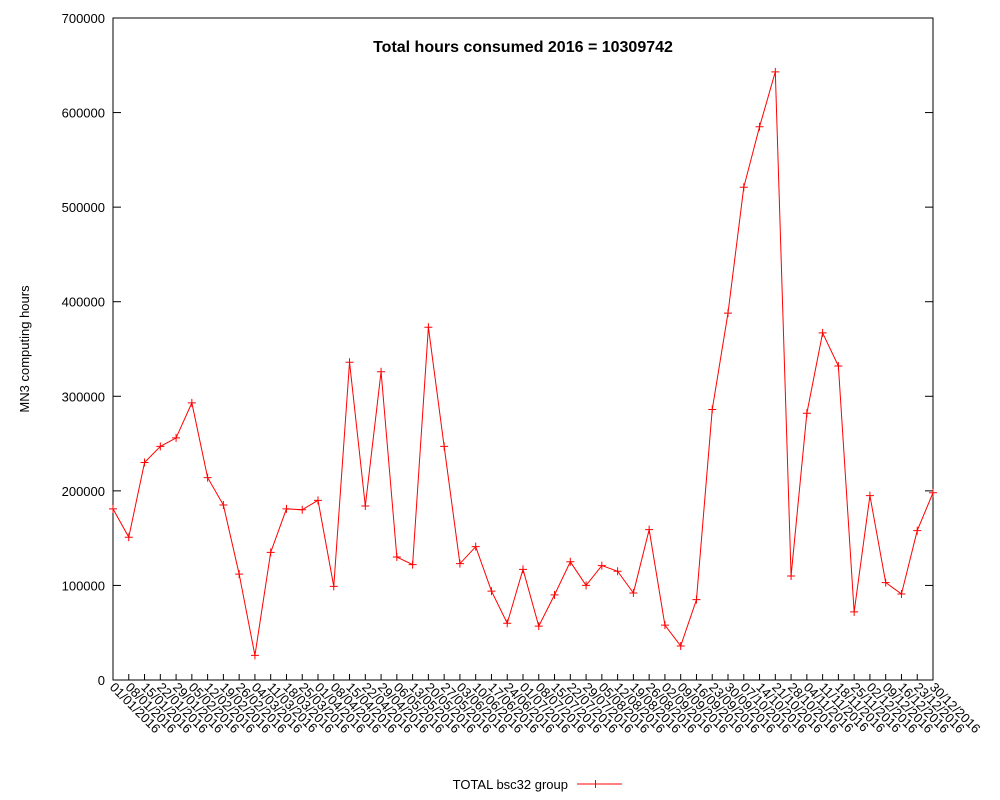 The height and width of the screenshot is (800, 1000). I want to click on y-tick-label: 600000, so click(83, 113).